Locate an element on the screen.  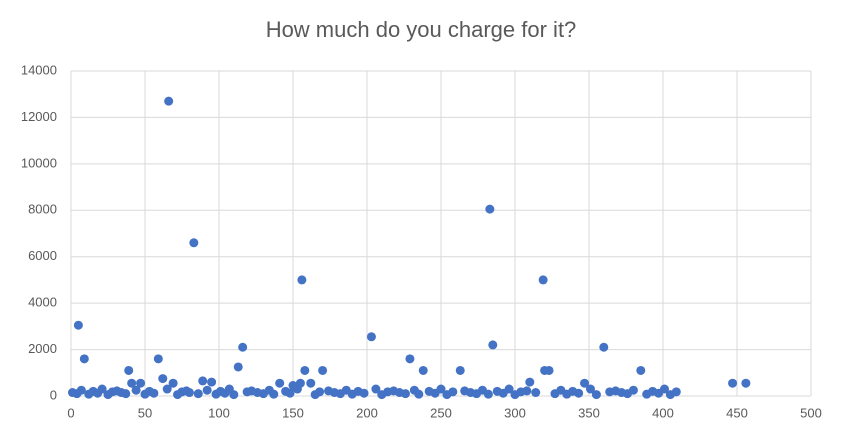
x-tick-label: 450 is located at coordinates (737, 412).